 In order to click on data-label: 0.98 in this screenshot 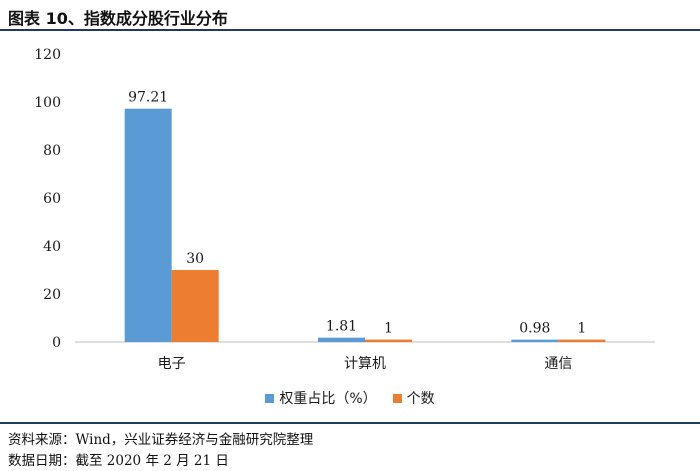, I will do `click(534, 329)`.